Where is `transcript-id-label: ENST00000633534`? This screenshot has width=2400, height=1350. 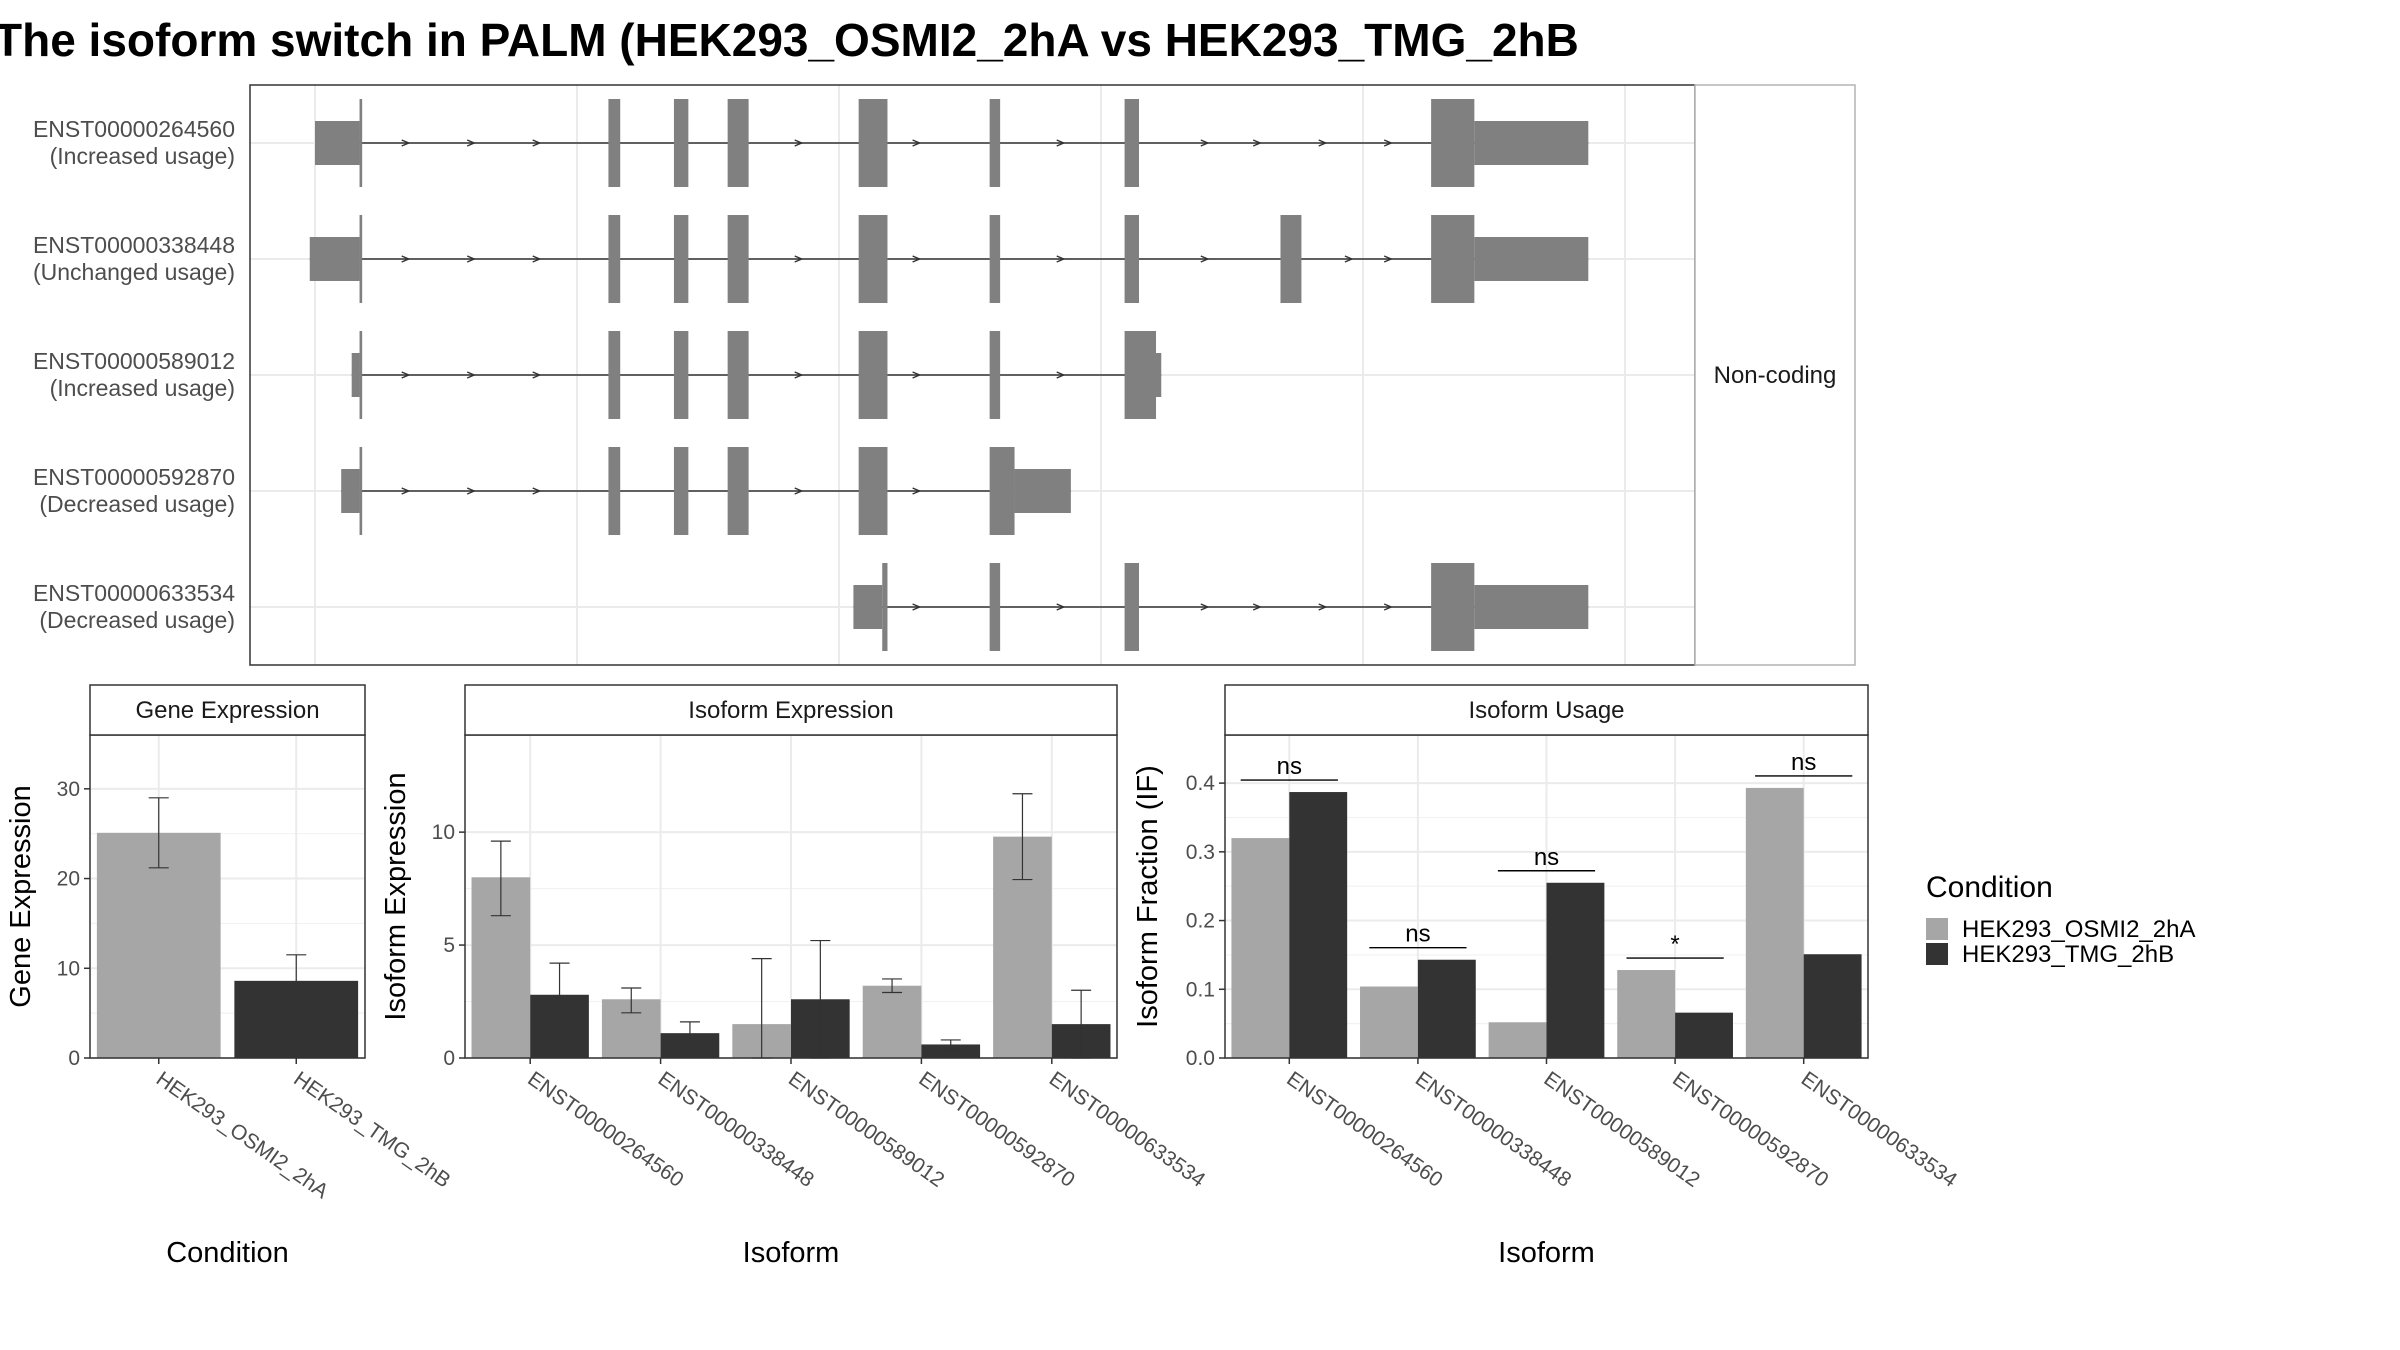 transcript-id-label: ENST00000633534 is located at coordinates (134, 593).